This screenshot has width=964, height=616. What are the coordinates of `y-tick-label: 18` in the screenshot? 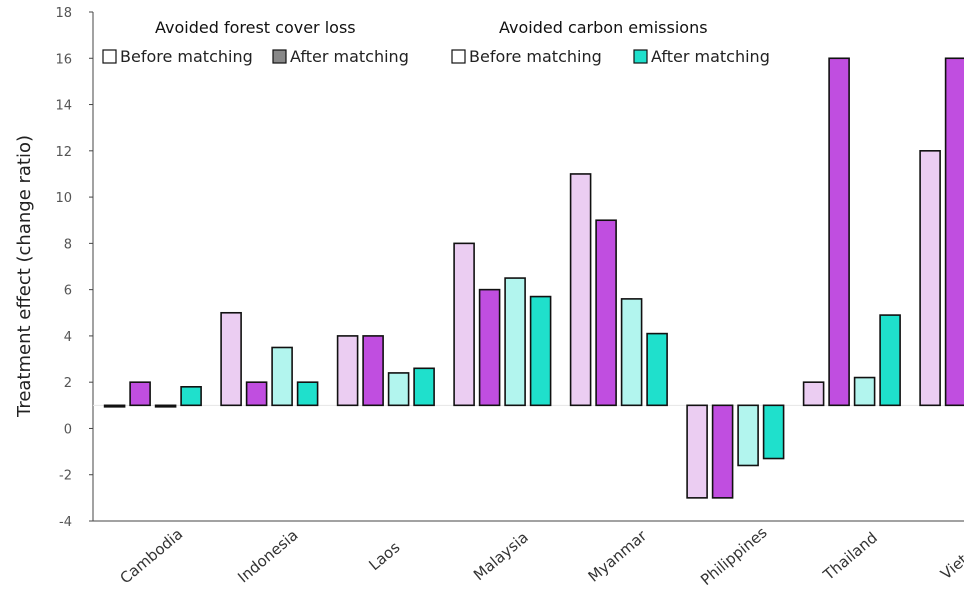 It's located at (63, 13).